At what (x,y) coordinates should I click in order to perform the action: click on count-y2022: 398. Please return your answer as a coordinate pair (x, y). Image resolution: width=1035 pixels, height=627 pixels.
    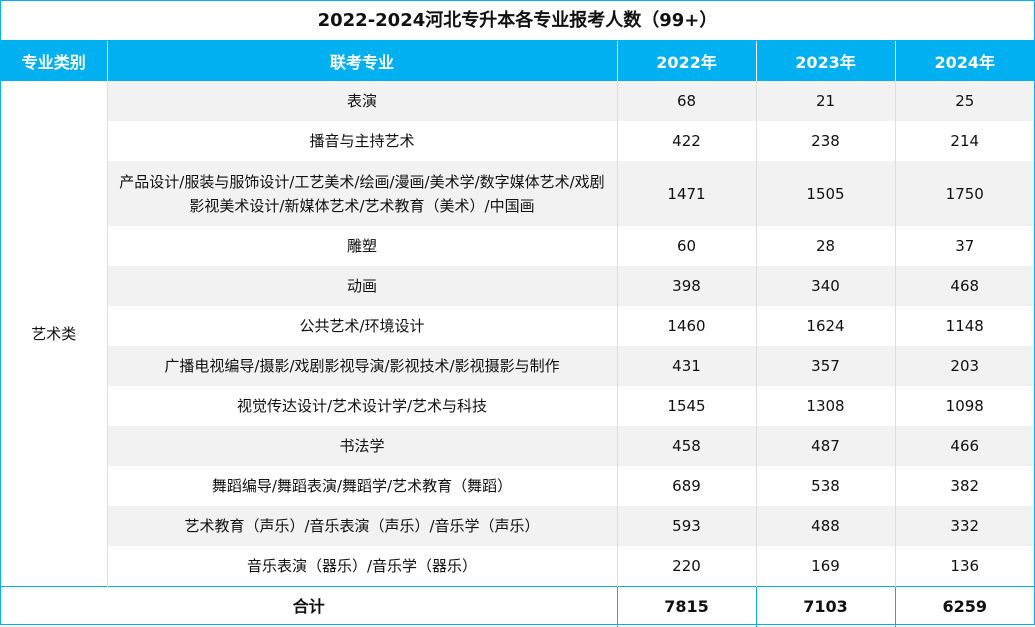
    Looking at the image, I should click on (686, 286).